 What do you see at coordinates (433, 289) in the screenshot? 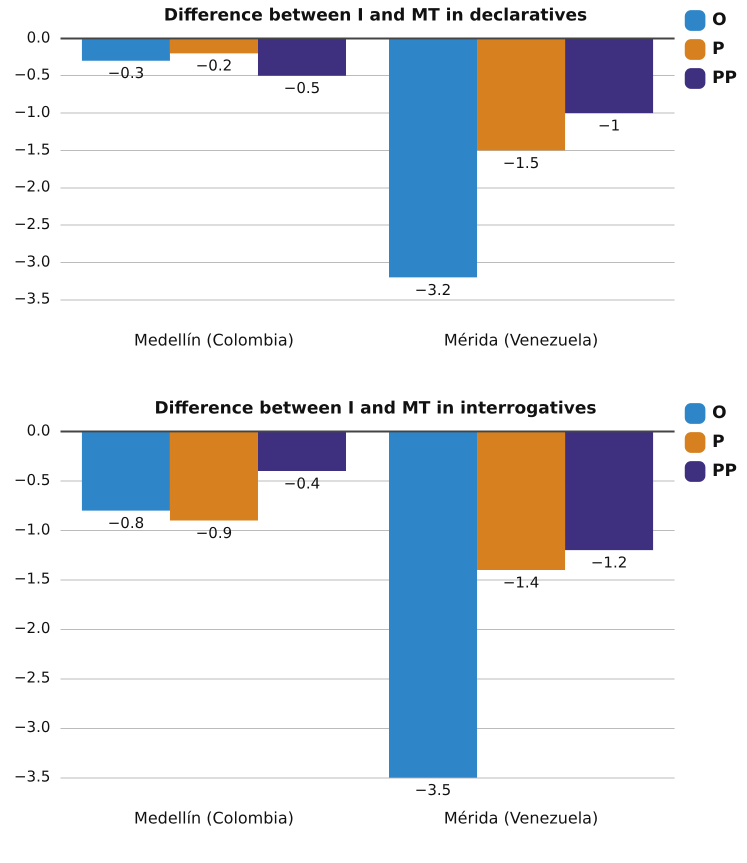
I see `data-label: −3.2` at bounding box center [433, 289].